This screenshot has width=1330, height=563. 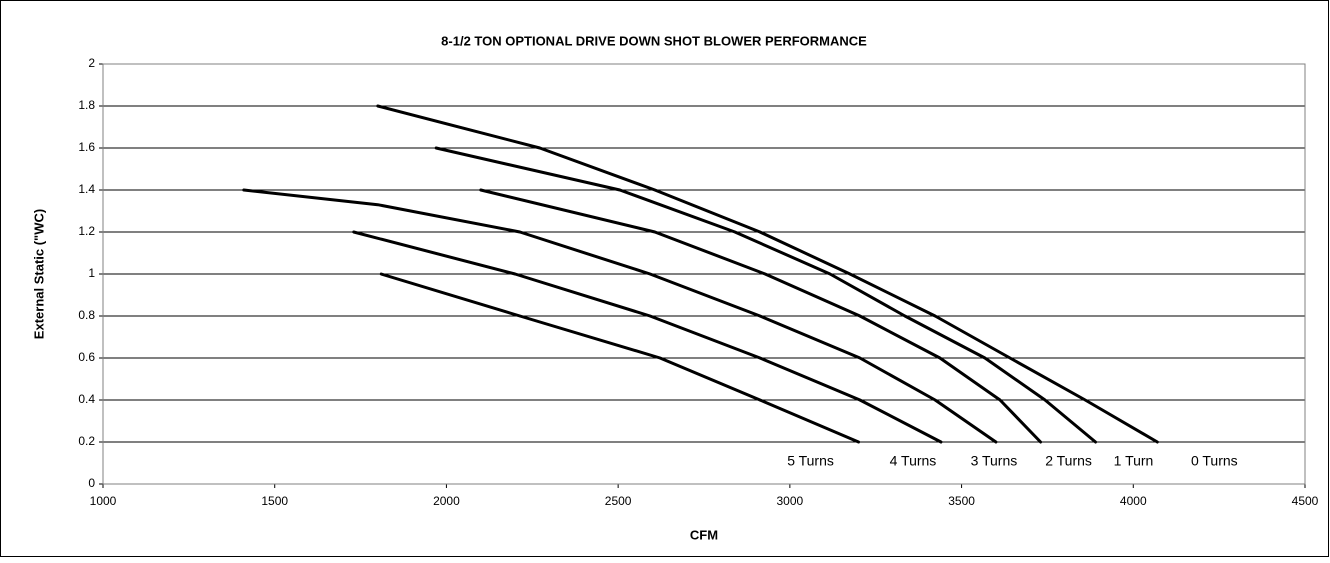 I want to click on series-label: 1 Turn, so click(x=1134, y=461).